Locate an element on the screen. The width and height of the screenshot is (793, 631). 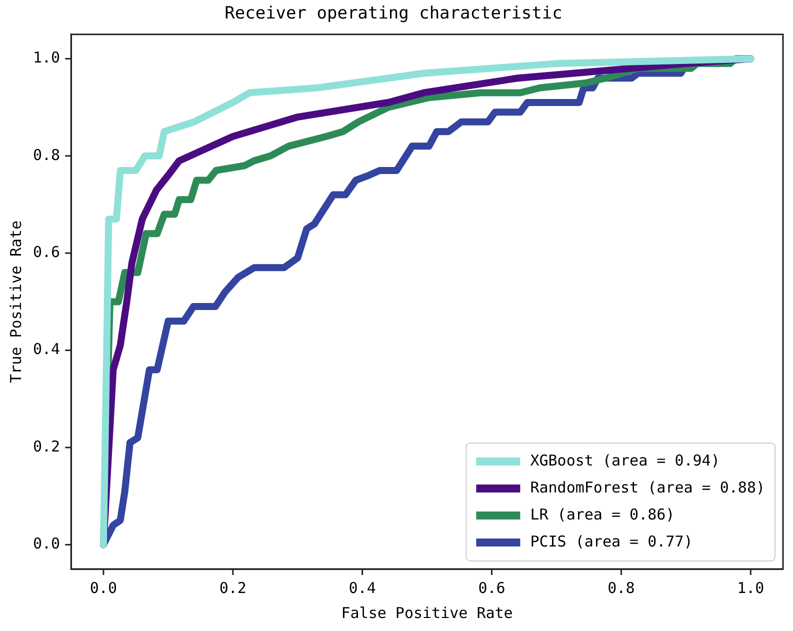
legend-label: XGBoost (area = 0.94) is located at coordinates (625, 460).